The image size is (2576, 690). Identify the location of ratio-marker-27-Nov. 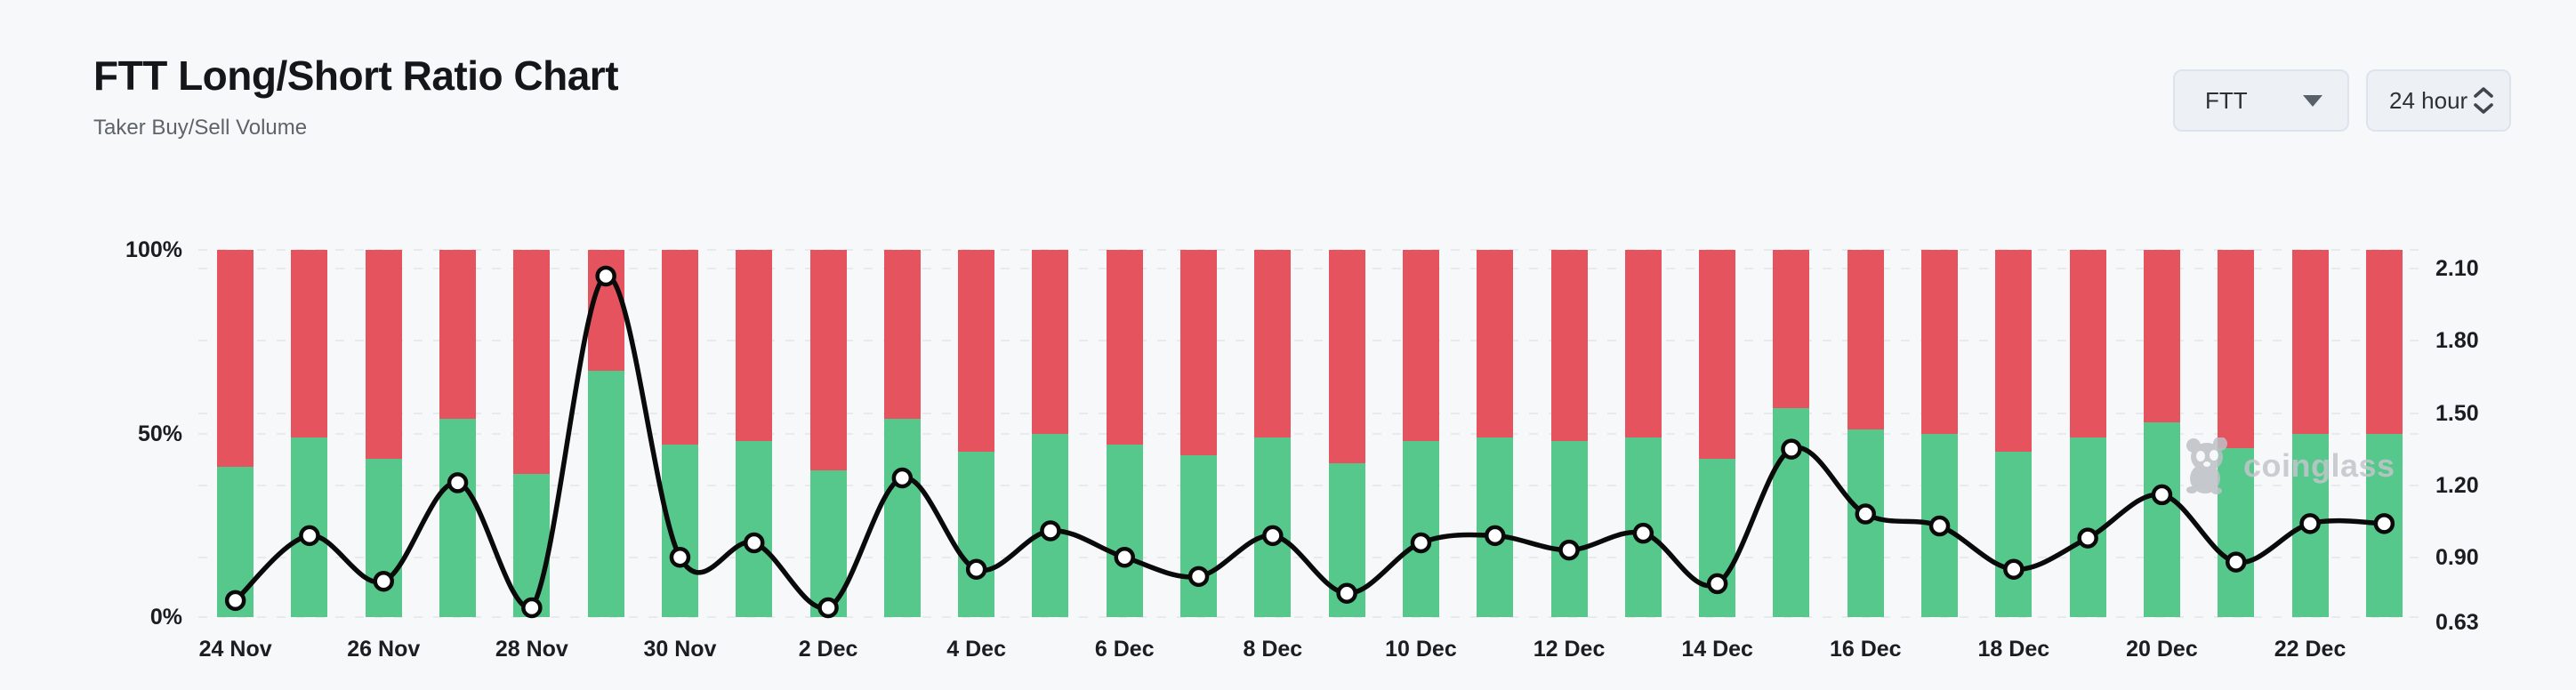
(458, 482).